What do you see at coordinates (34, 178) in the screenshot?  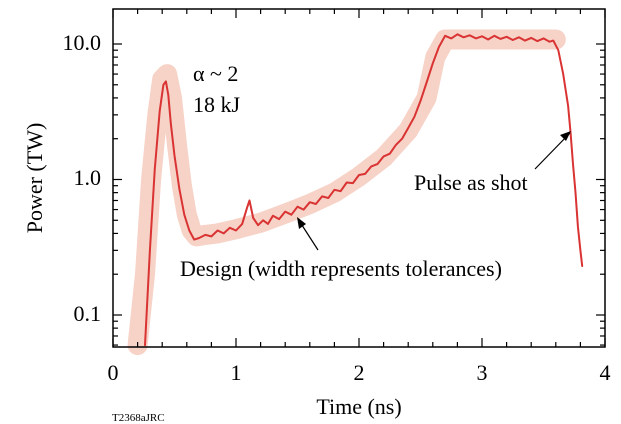 I see `y-axis-title: Power (TW)` at bounding box center [34, 178].